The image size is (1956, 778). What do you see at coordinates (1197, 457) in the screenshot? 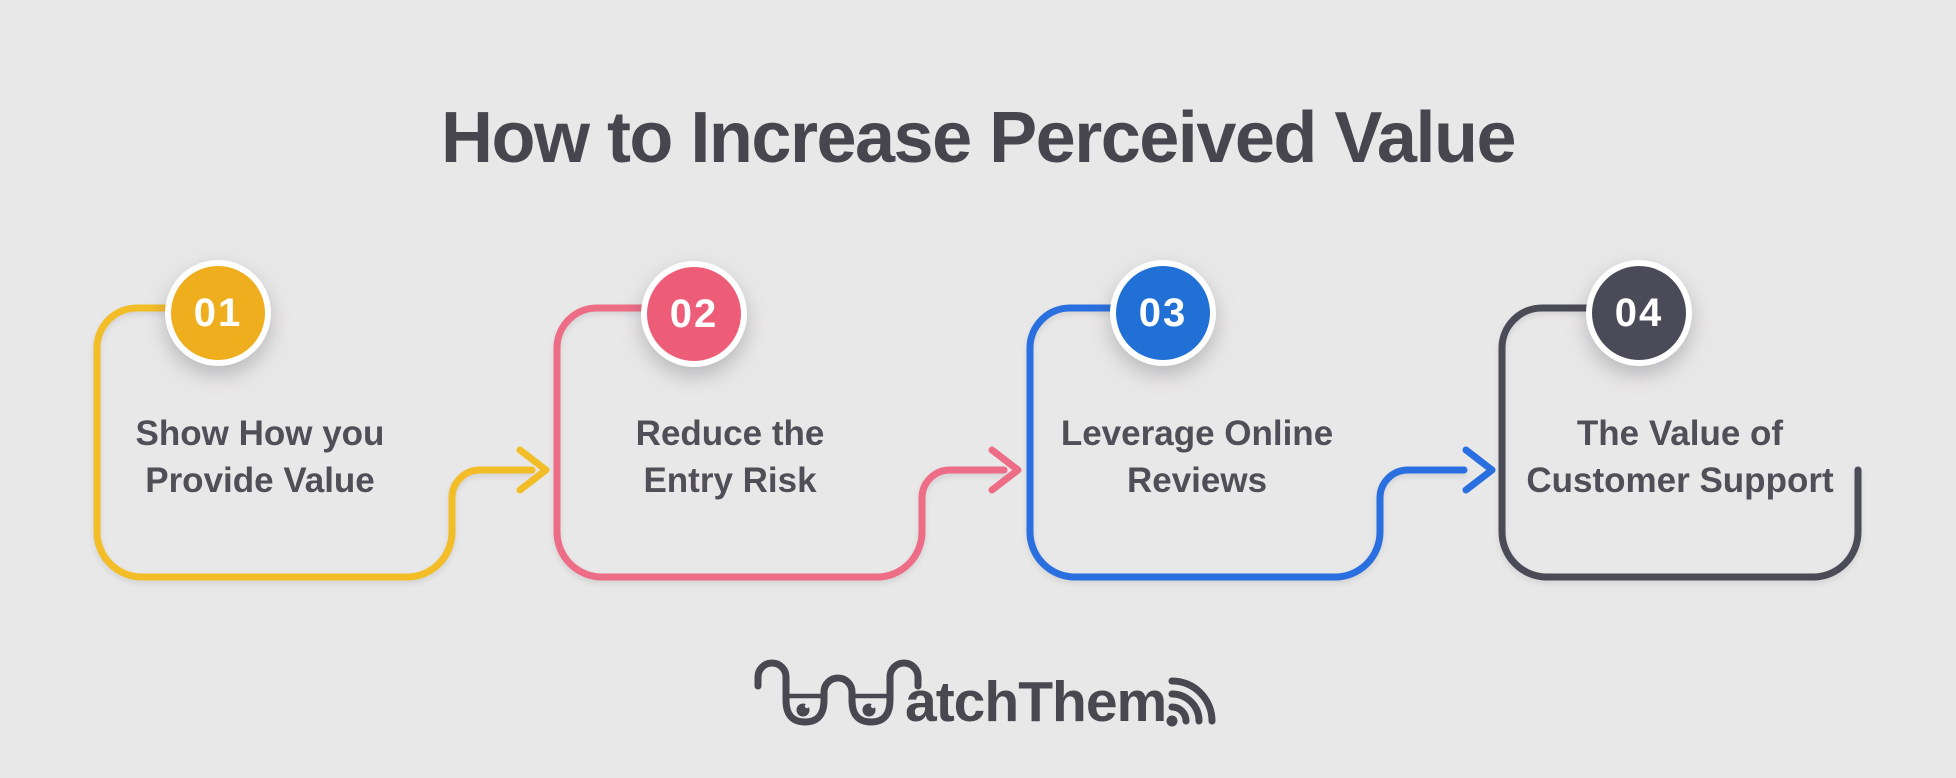
I see `step-3-label: Leverage Online Reviews` at bounding box center [1197, 457].